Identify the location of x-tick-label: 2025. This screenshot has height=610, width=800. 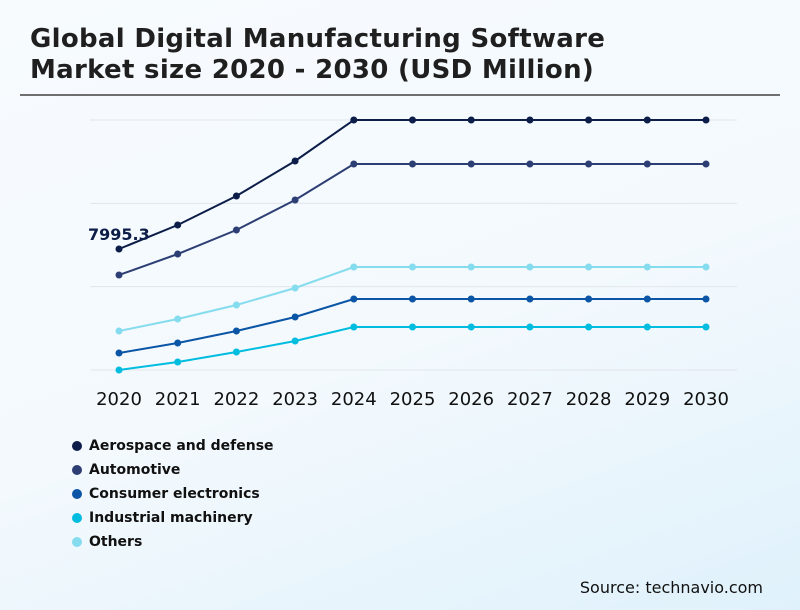
(413, 399).